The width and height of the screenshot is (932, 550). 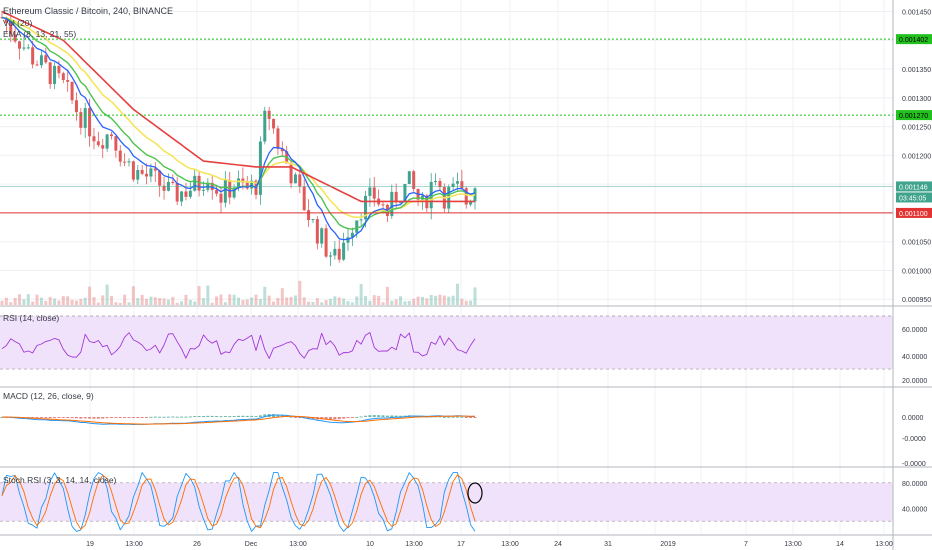 I want to click on rsi-tick-label: 60.0000, so click(x=914, y=330).